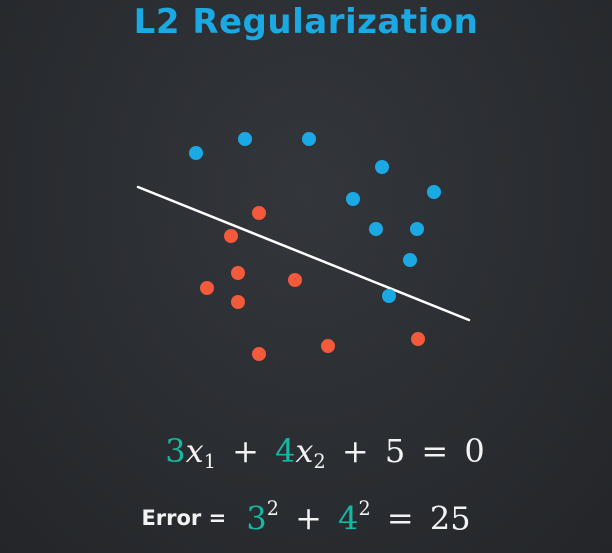 Image resolution: width=612 pixels, height=553 pixels. Describe the element at coordinates (474, 451) in the screenshot. I see `right-hand-side: 0` at that location.